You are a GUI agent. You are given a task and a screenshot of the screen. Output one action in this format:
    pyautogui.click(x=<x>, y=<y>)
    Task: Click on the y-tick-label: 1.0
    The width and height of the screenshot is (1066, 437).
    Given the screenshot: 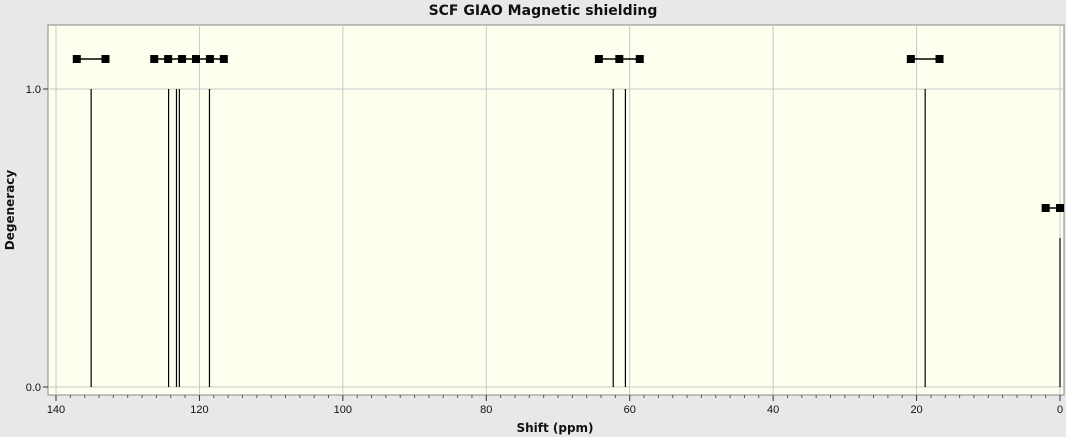 What is the action you would take?
    pyautogui.click(x=33, y=90)
    